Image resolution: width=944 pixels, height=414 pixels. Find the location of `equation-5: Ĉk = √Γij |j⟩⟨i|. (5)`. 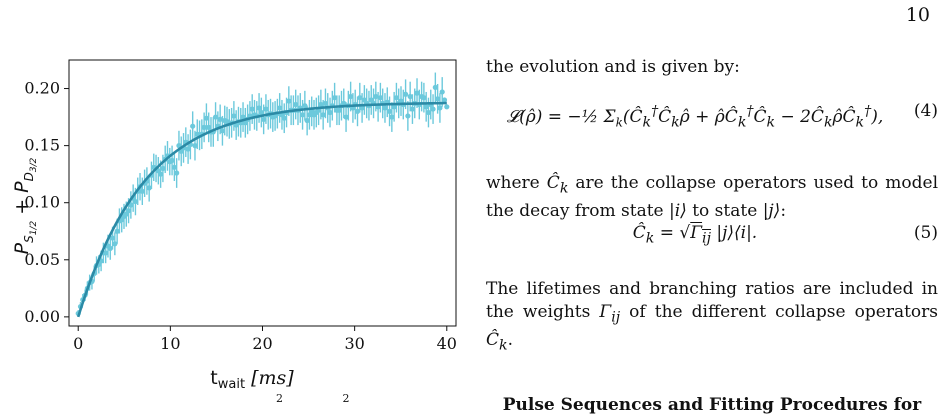

equation-5: Ĉk = √Γij |j⟩⟨i|. (5) is located at coordinates (712, 237).